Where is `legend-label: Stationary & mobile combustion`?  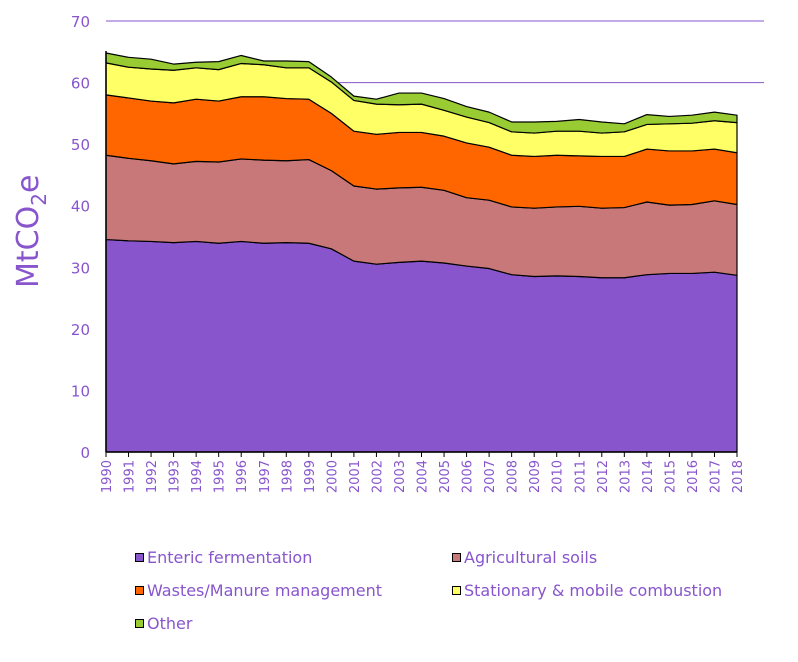 legend-label: Stationary & mobile combustion is located at coordinates (593, 590).